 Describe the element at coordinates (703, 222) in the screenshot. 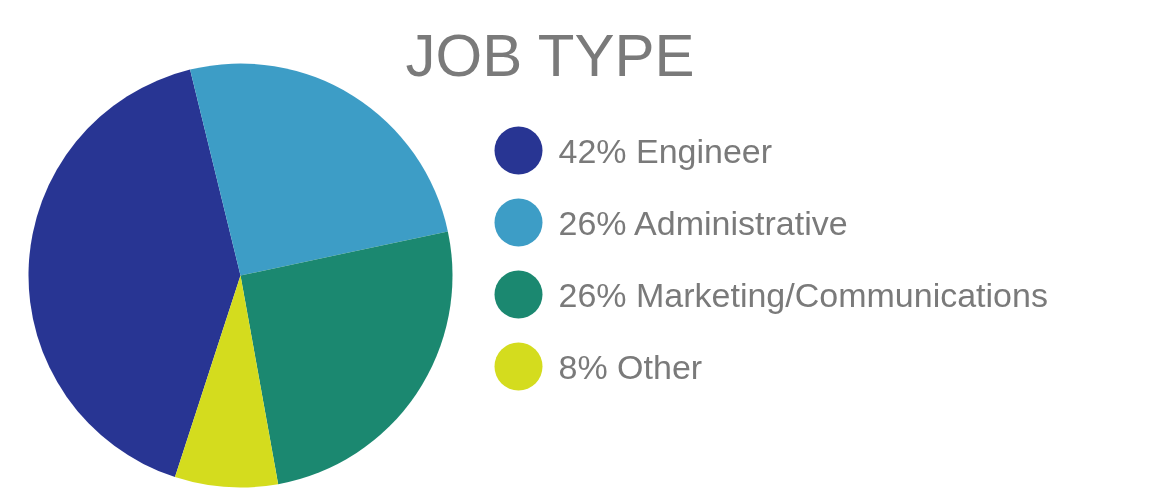

I see `legend-label: 26% Administrative` at that location.